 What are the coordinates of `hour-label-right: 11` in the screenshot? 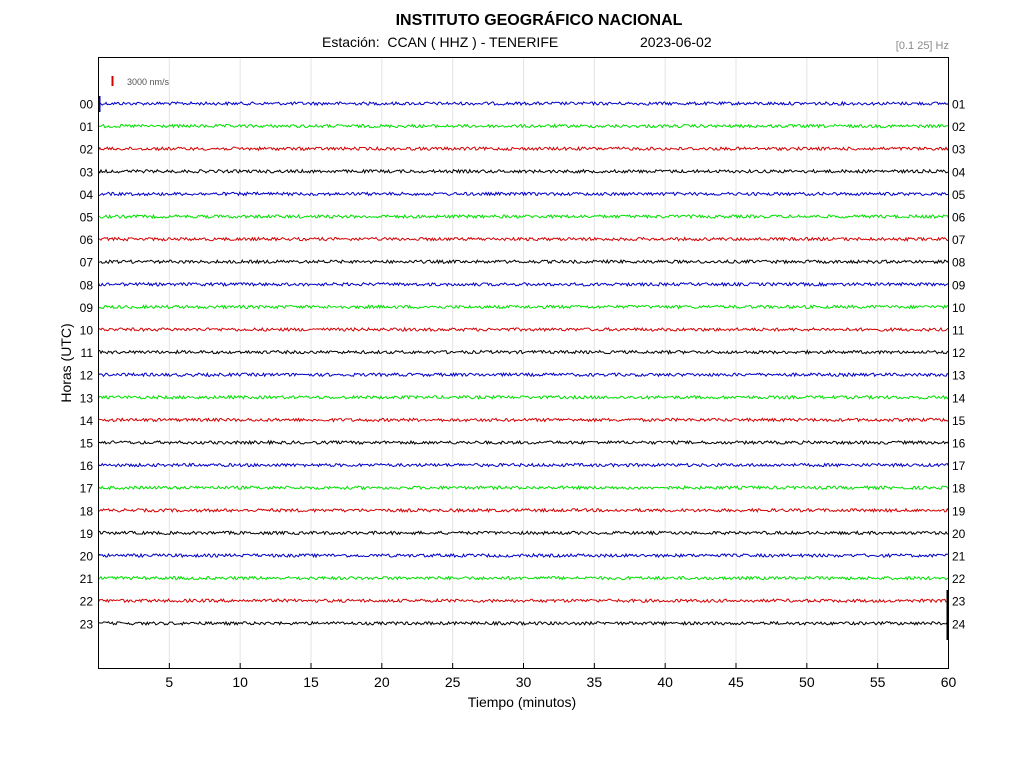 It's located at (958, 331).